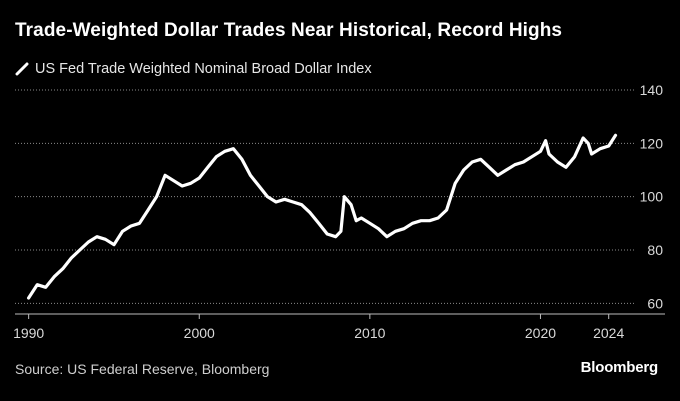  What do you see at coordinates (142, 369) in the screenshot?
I see `source-note: Source: US Federal Reserve, Bloomberg` at bounding box center [142, 369].